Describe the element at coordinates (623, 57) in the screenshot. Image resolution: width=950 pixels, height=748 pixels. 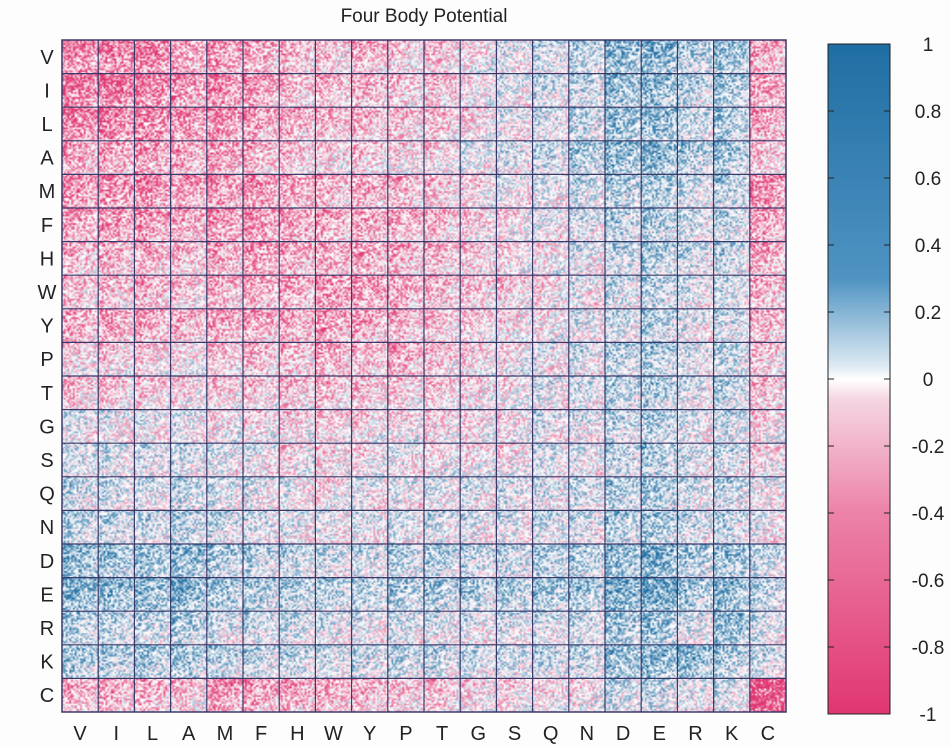
I see `heatmap-block-V-D` at that location.